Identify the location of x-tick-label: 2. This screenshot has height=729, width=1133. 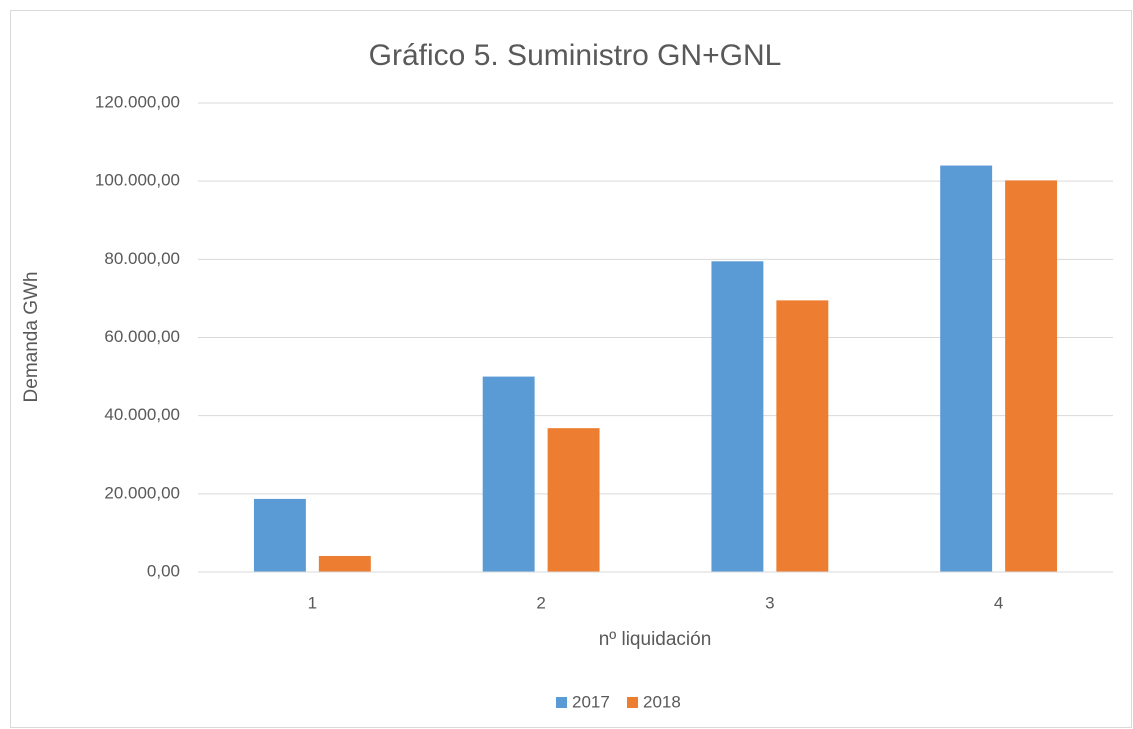
(540, 602).